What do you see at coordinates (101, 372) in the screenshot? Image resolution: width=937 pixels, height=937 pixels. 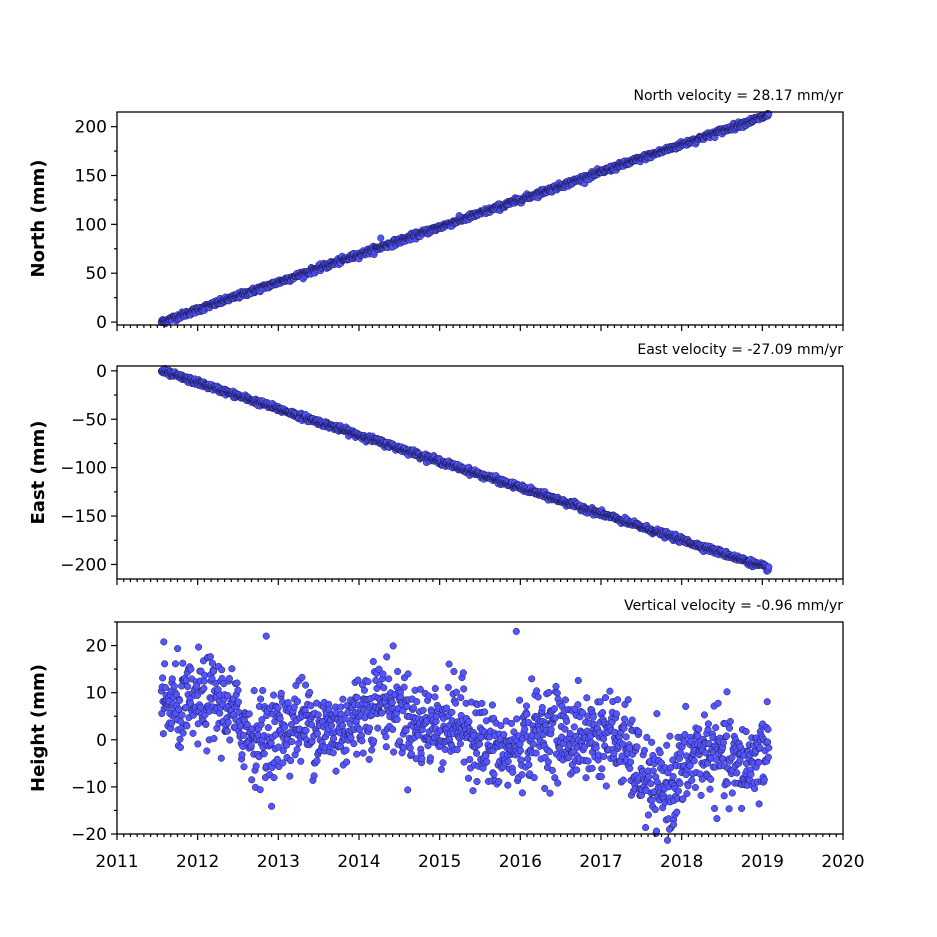 I see `y-tick-label: 0` at bounding box center [101, 372].